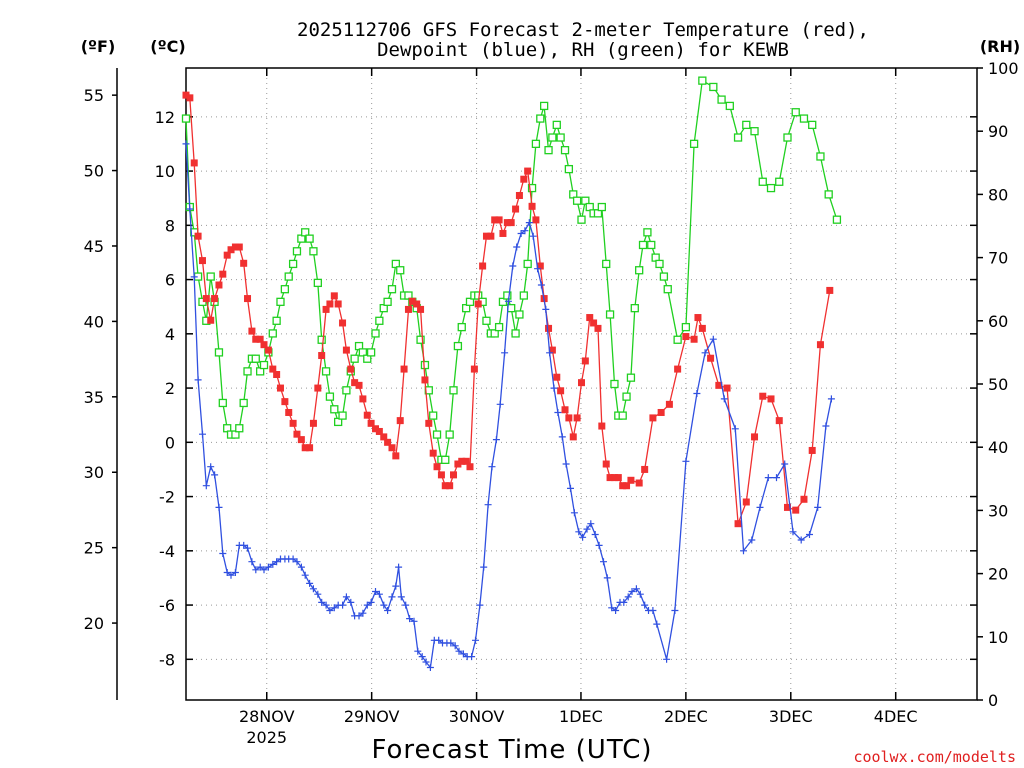  What do you see at coordinates (170, 388) in the screenshot?
I see `celsius-tick-label: 2` at bounding box center [170, 388].